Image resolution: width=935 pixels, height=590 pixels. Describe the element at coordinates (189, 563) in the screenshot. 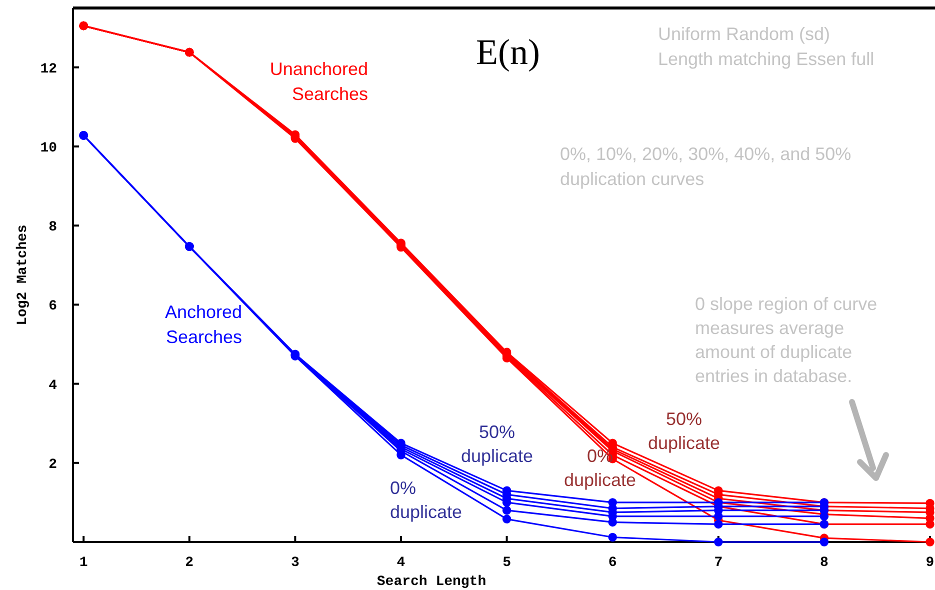

I see `x-tick-label: 2` at that location.